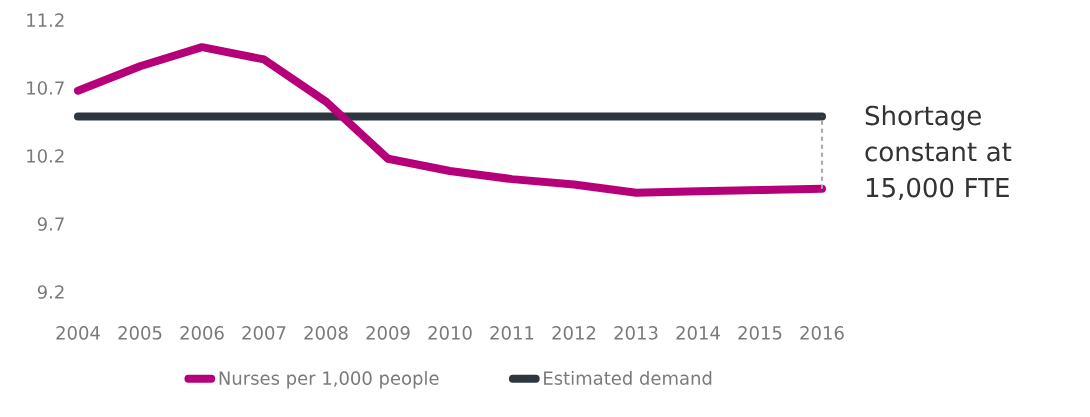  I want to click on y-tick-label: 10.2, so click(45, 156).